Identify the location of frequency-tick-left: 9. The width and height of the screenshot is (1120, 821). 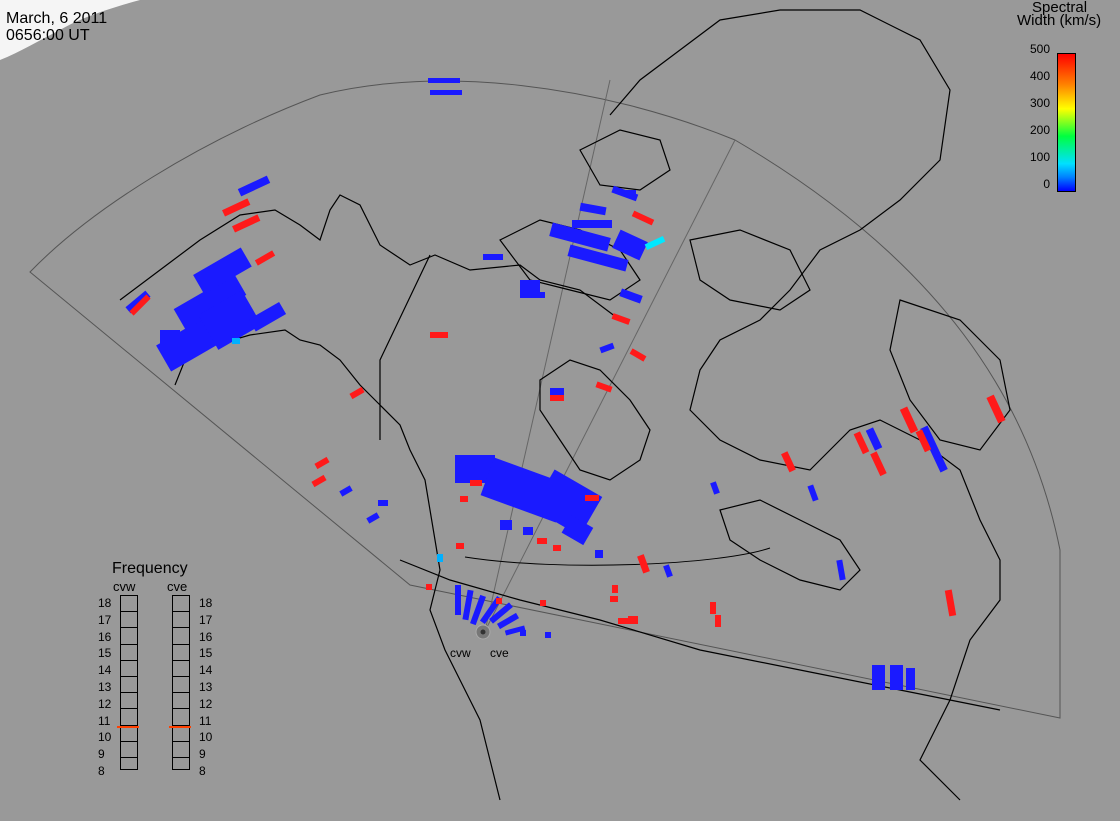
(101, 754).